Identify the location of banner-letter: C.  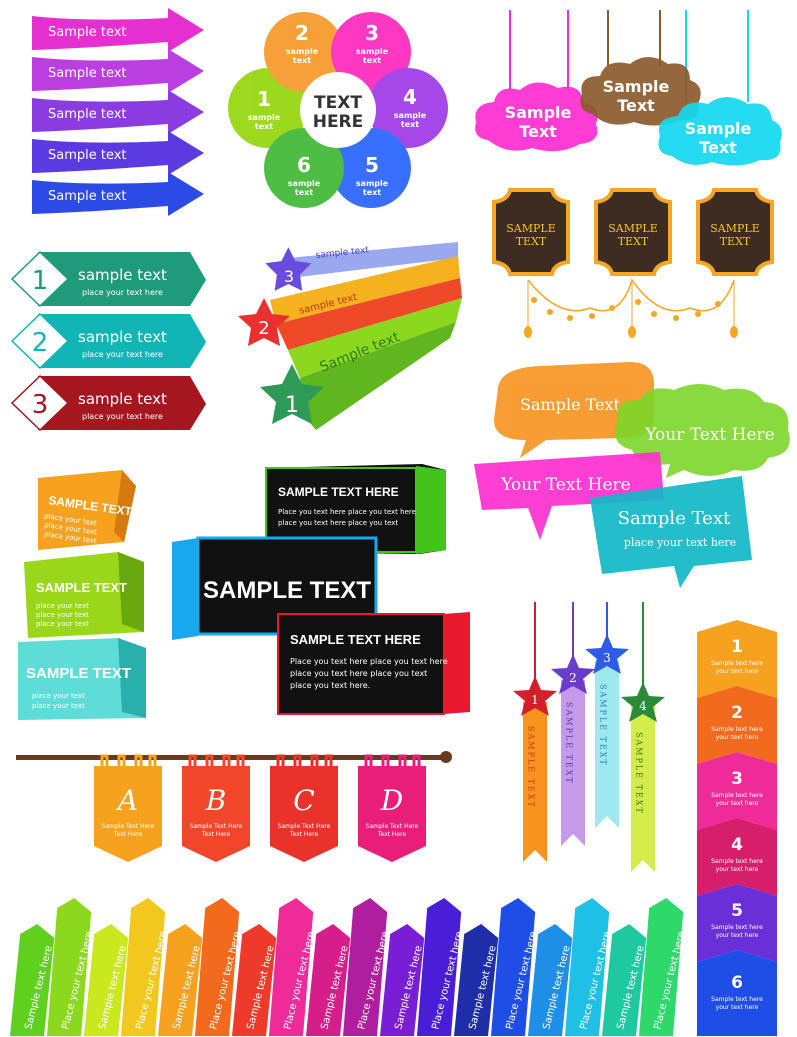
(303, 800).